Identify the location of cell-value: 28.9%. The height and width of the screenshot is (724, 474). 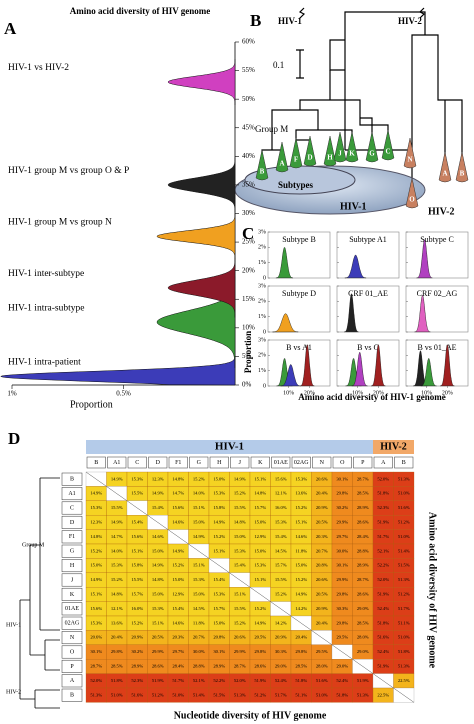
(219, 665).